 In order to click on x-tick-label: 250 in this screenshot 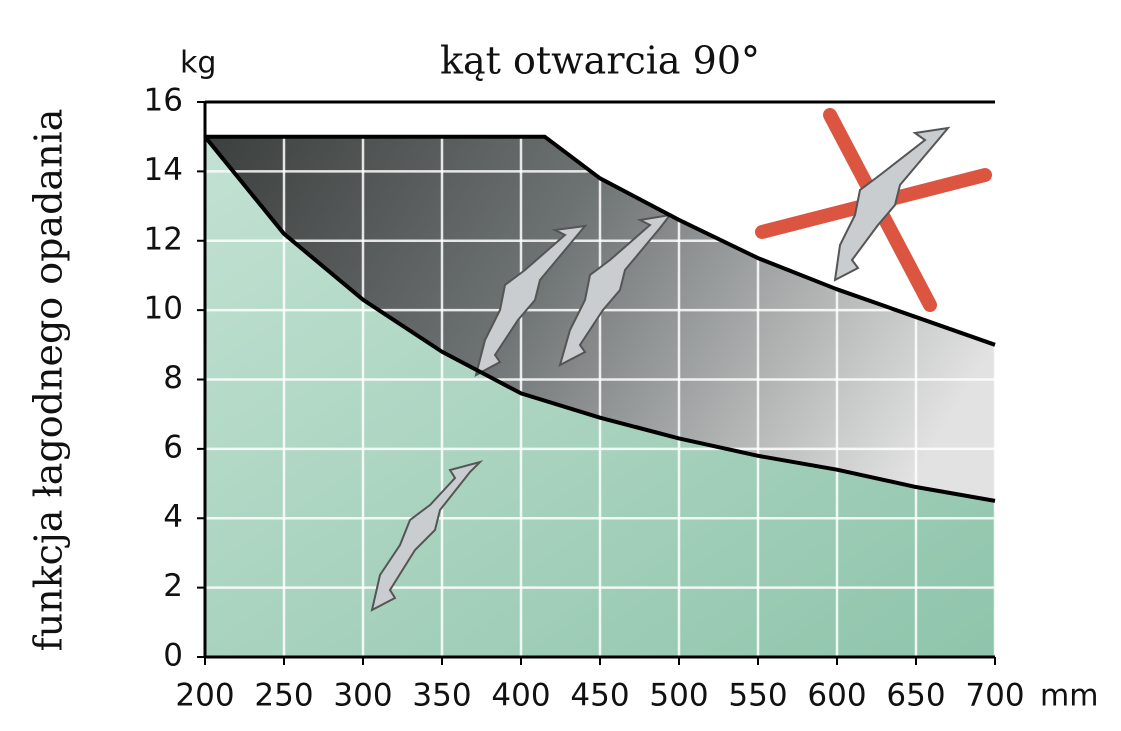, I will do `click(283, 696)`.